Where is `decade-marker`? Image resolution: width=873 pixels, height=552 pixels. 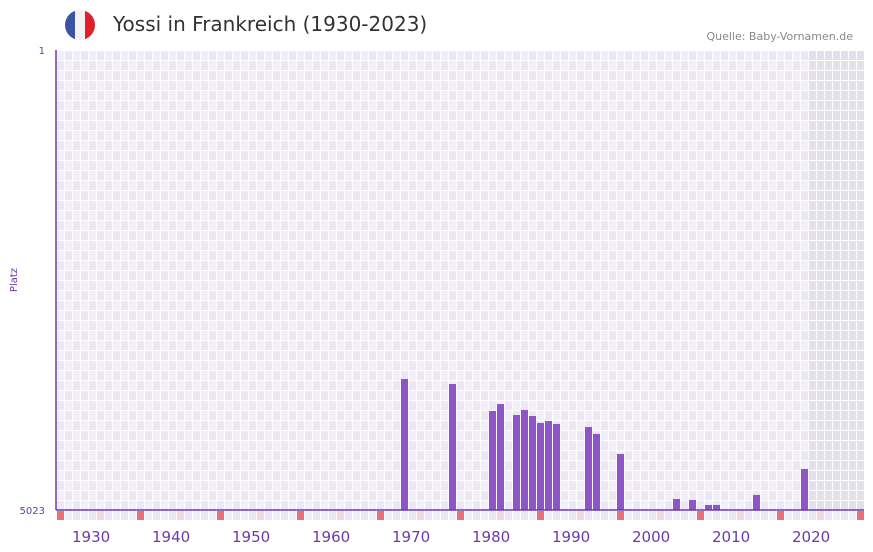 decade-marker is located at coordinates (684, 515).